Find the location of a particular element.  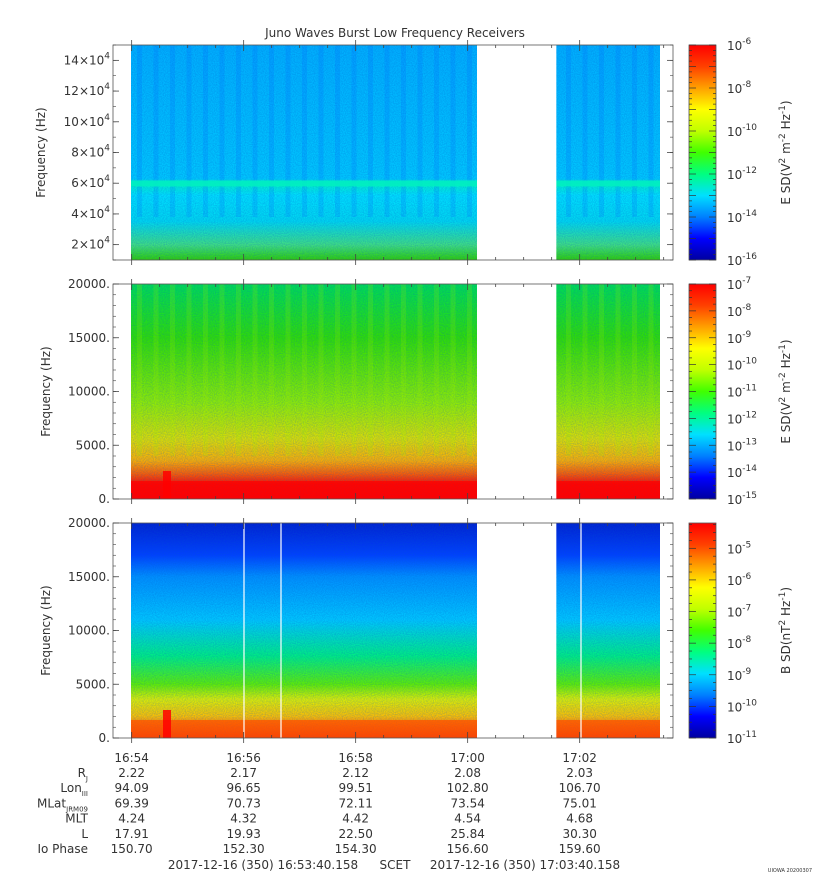

ephemeris-value: 150.70 is located at coordinates (132, 849).